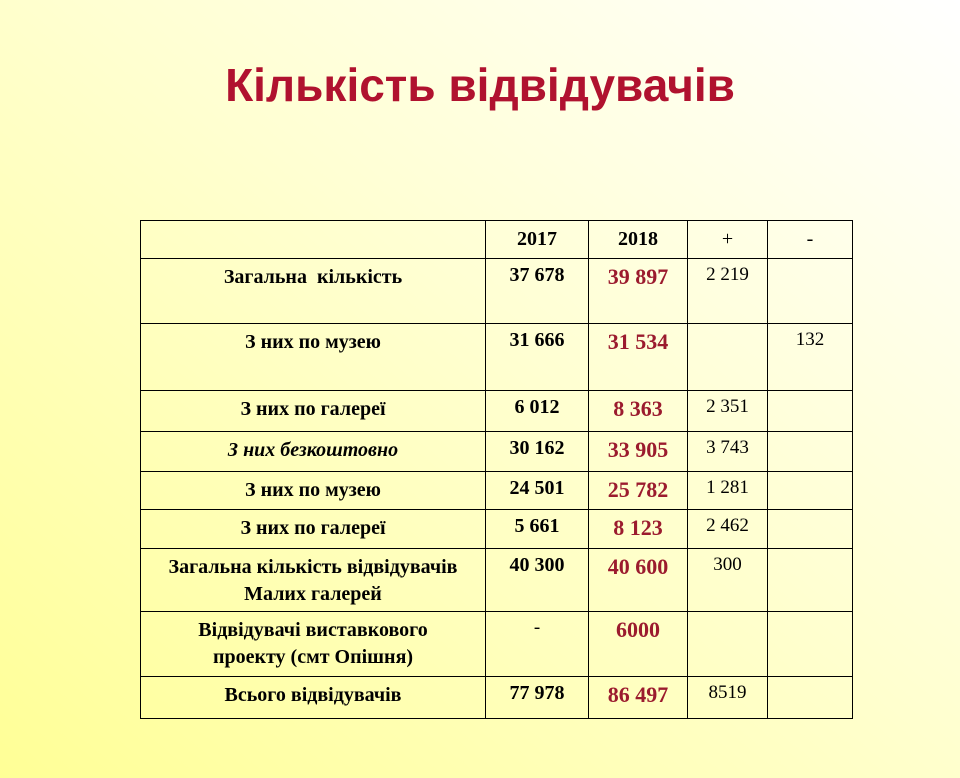 This screenshot has width=960, height=778. What do you see at coordinates (727, 580) in the screenshot?
I see `value-plus: 300` at bounding box center [727, 580].